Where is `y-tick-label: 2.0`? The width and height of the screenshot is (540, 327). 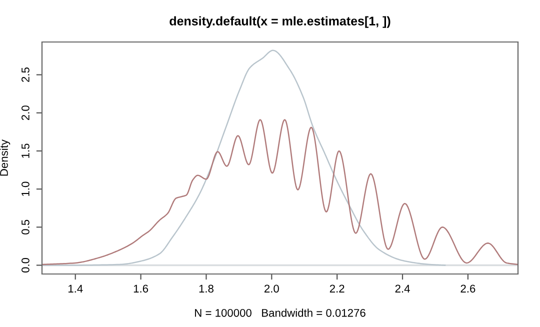 y-tick-label: 2.0 is located at coordinates (26, 113).